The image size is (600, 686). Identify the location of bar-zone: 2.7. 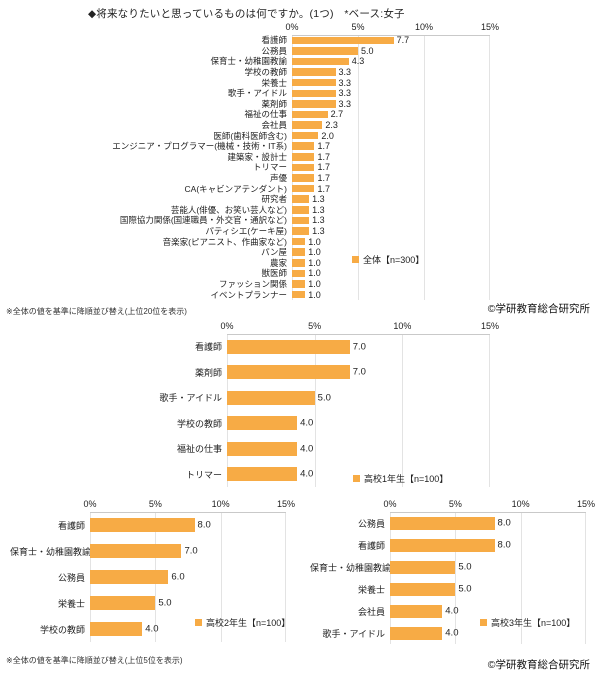
(391, 114).